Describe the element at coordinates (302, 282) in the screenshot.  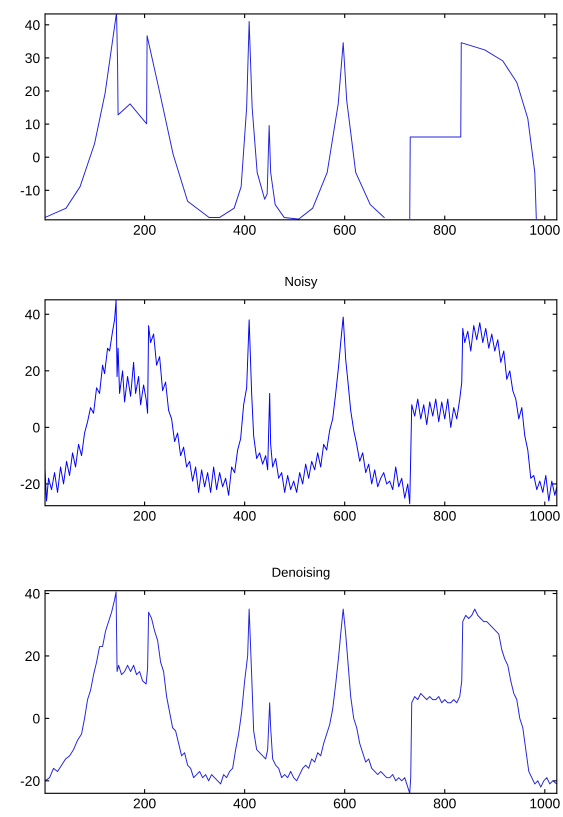
I see `chart-title: Noisy` at that location.